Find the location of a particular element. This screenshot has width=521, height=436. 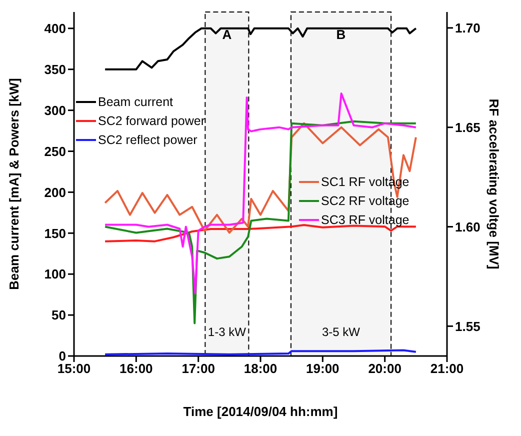

y-tick-label: 0 is located at coordinates (62, 356).